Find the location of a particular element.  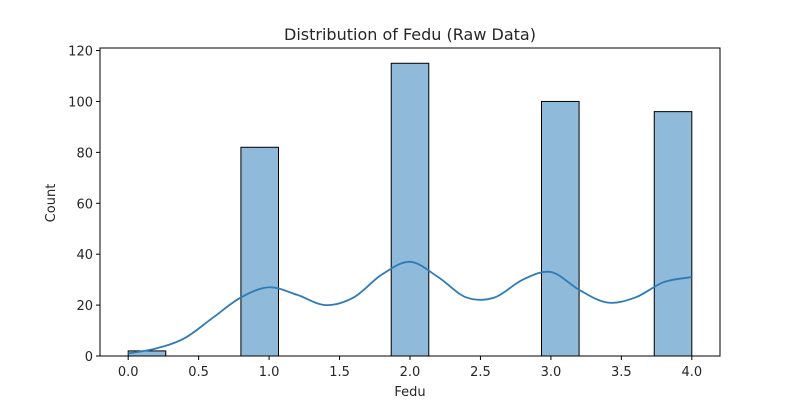

y-tick-label: 0 is located at coordinates (89, 357).